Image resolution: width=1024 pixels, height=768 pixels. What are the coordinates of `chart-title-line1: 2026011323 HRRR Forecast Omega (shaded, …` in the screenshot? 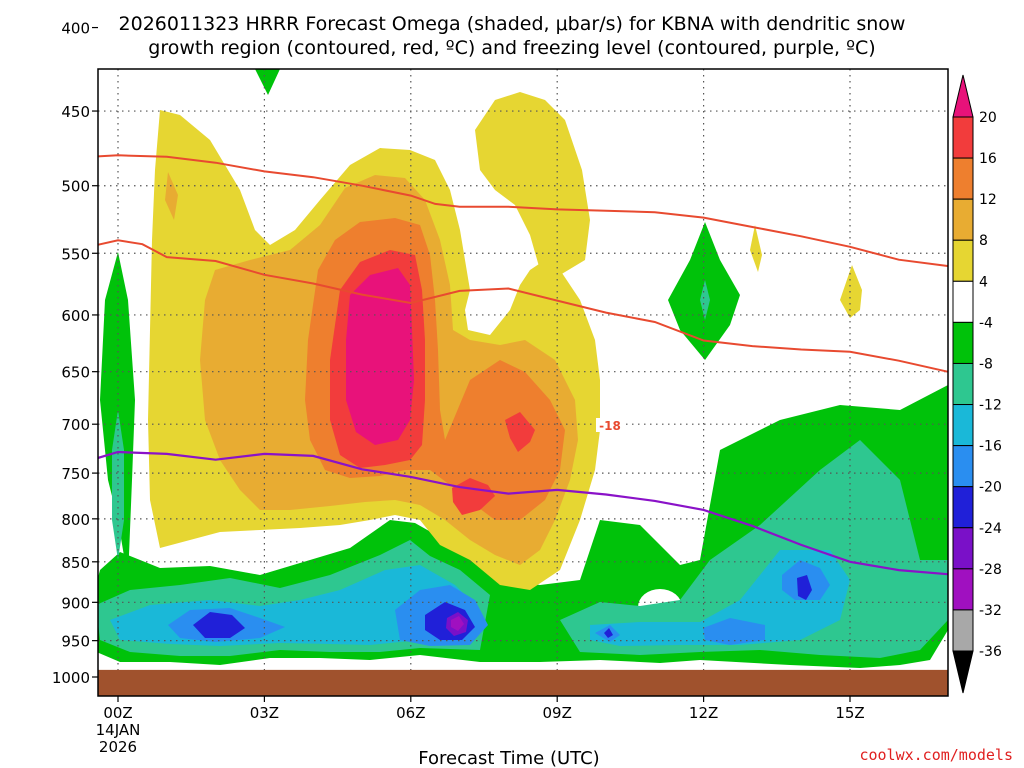 It's located at (512, 24).